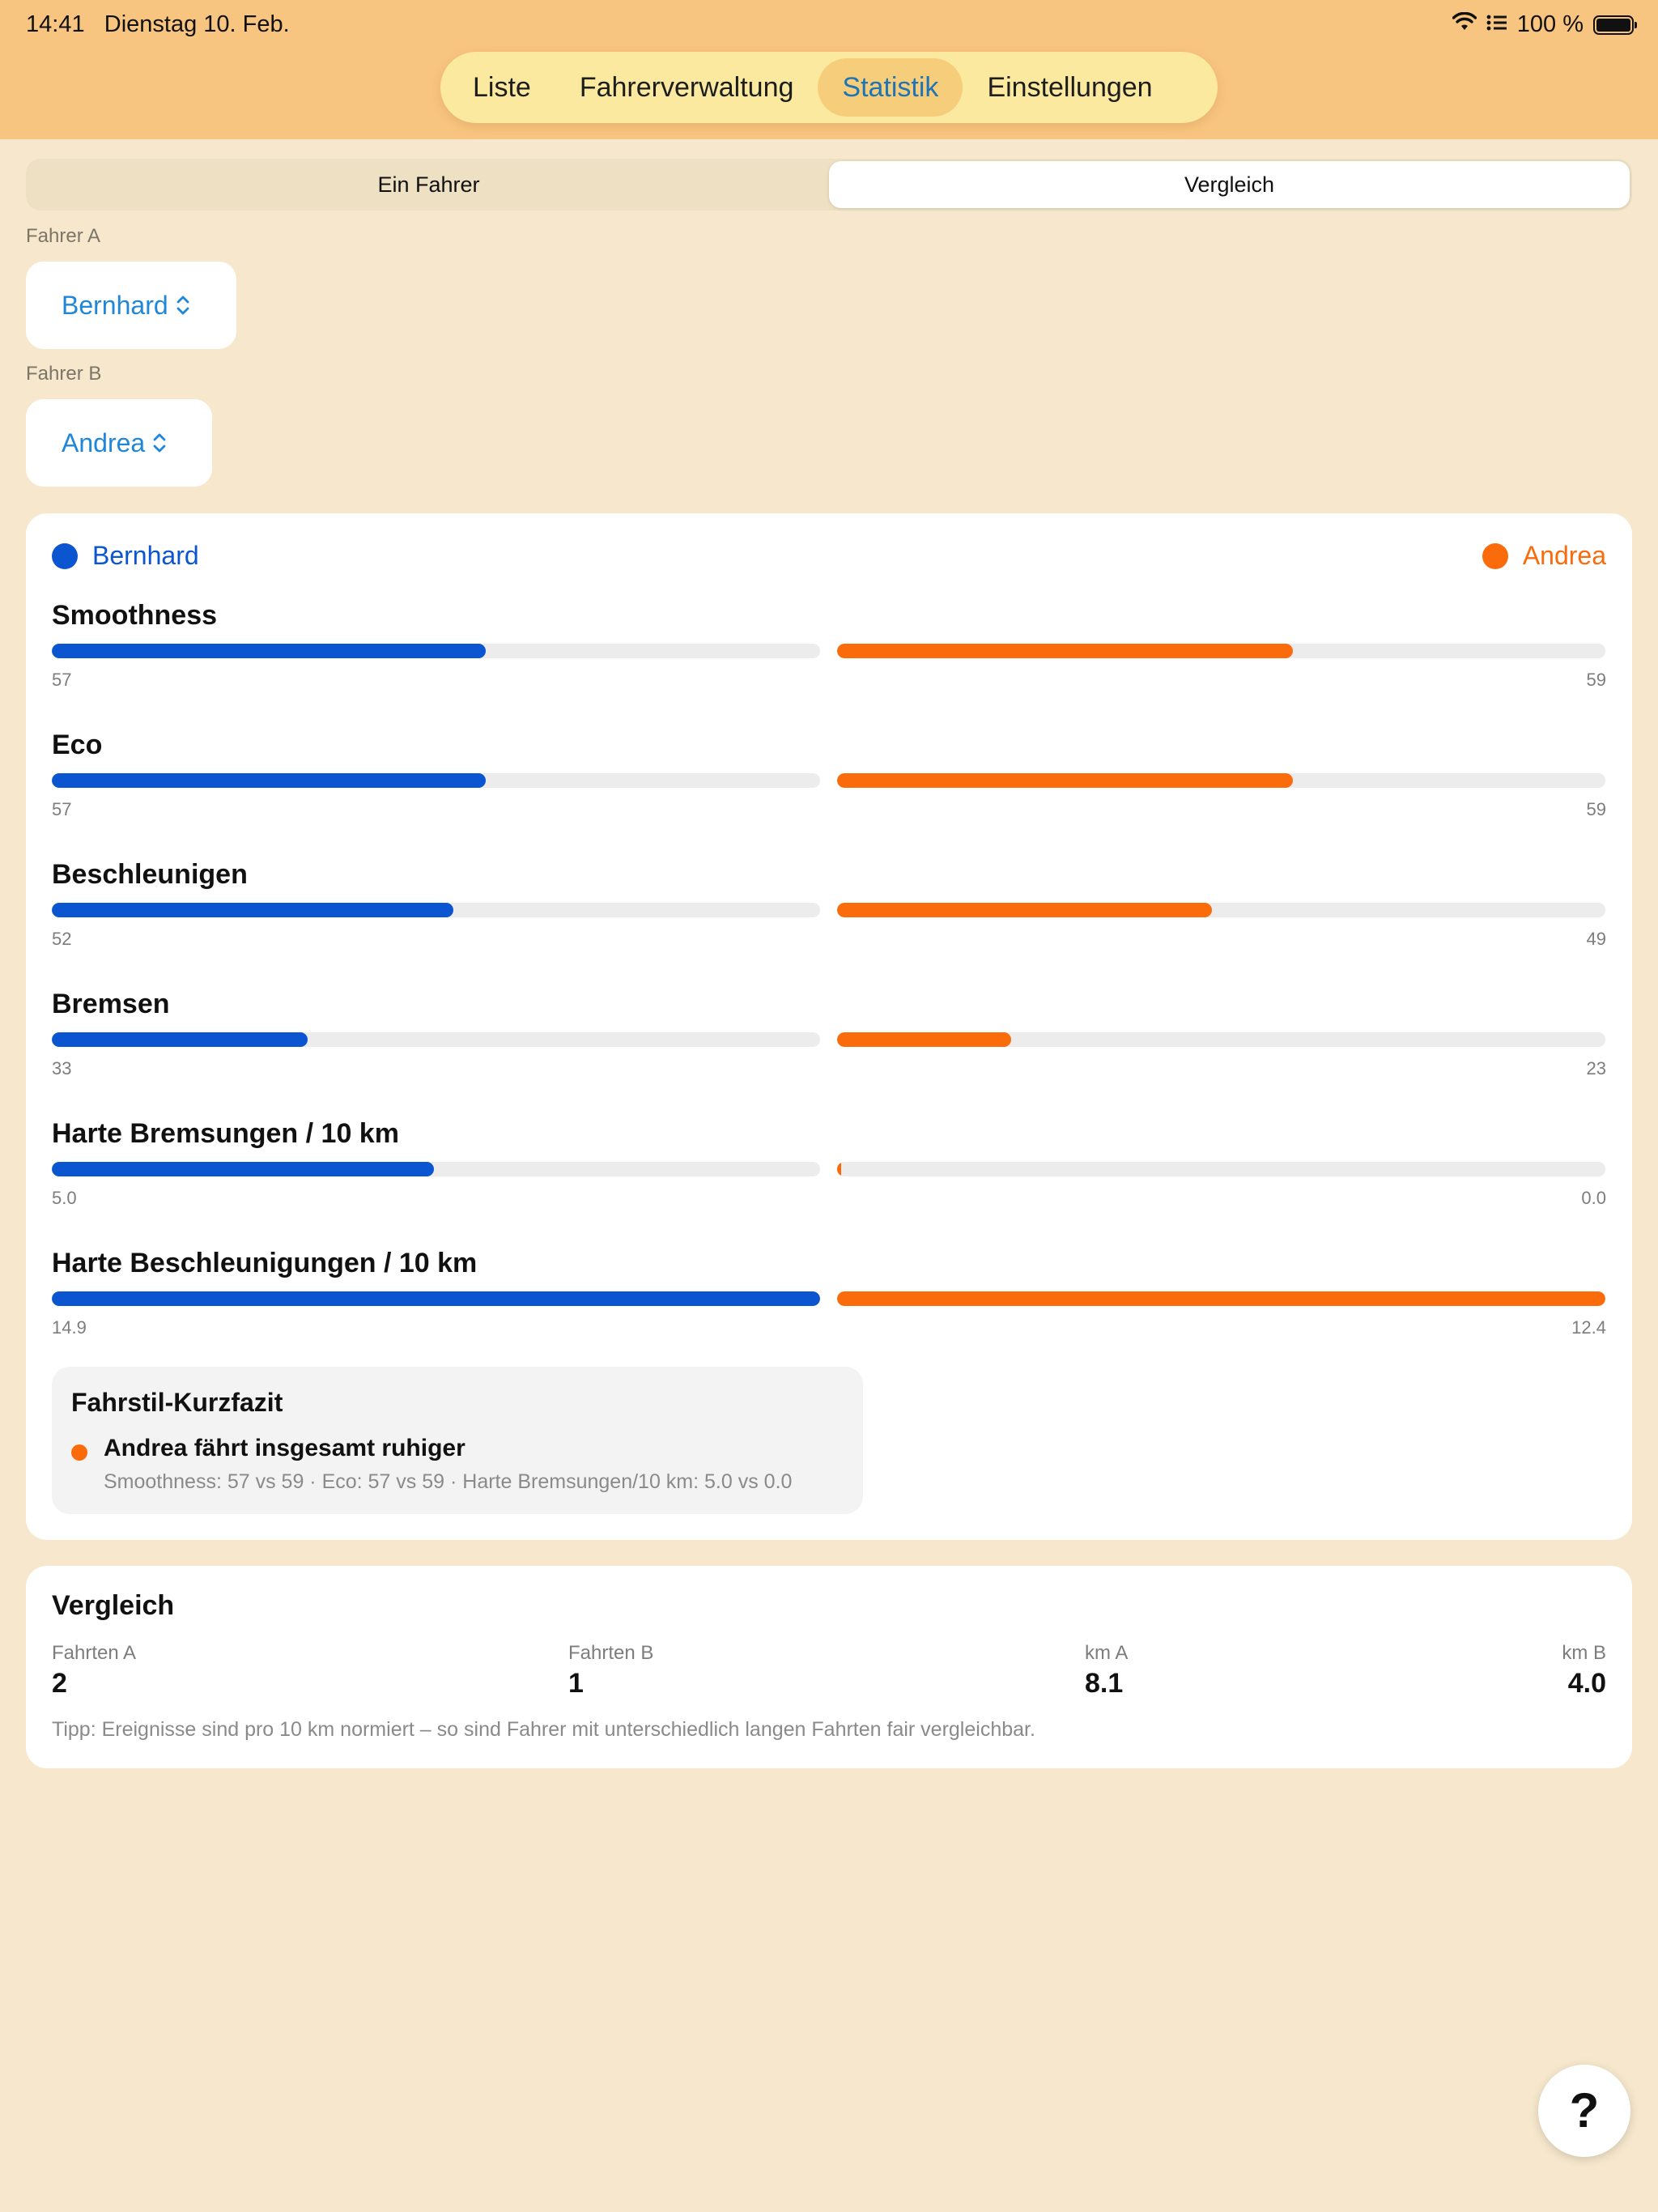  I want to click on segment-compare: Vergleich, so click(1229, 185).